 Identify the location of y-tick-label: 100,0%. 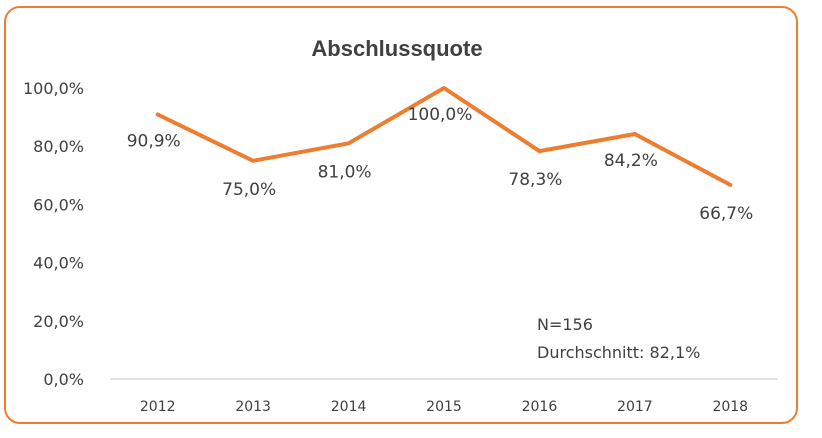
(53, 88).